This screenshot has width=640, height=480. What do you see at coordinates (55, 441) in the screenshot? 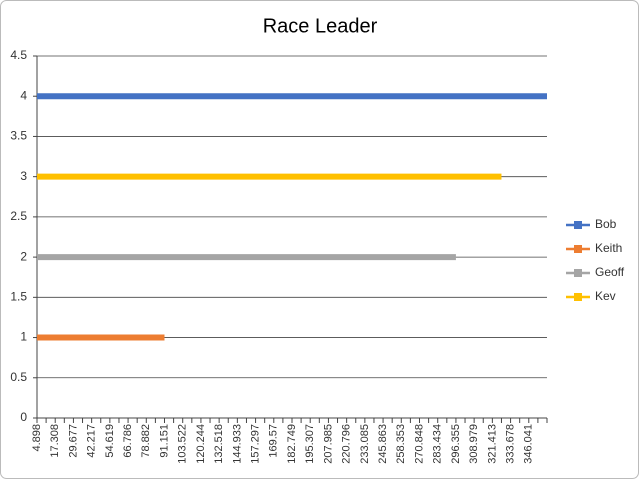
I see `x-tick-label: 17.308` at bounding box center [55, 441].